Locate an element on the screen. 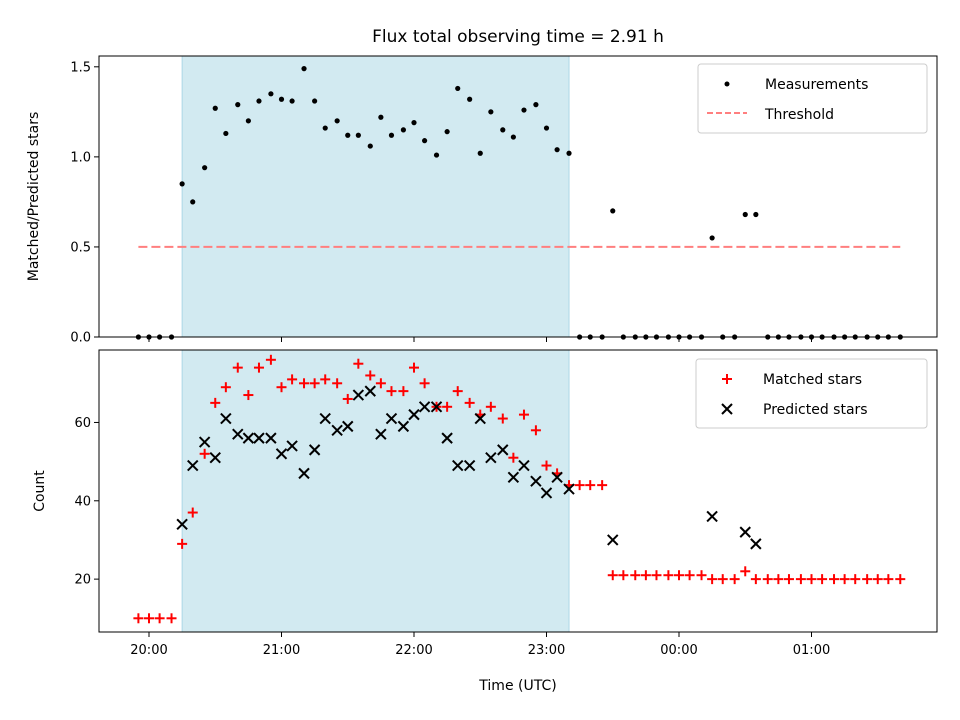 The image size is (960, 720). y-tick-label: 1.5 is located at coordinates (80, 67).